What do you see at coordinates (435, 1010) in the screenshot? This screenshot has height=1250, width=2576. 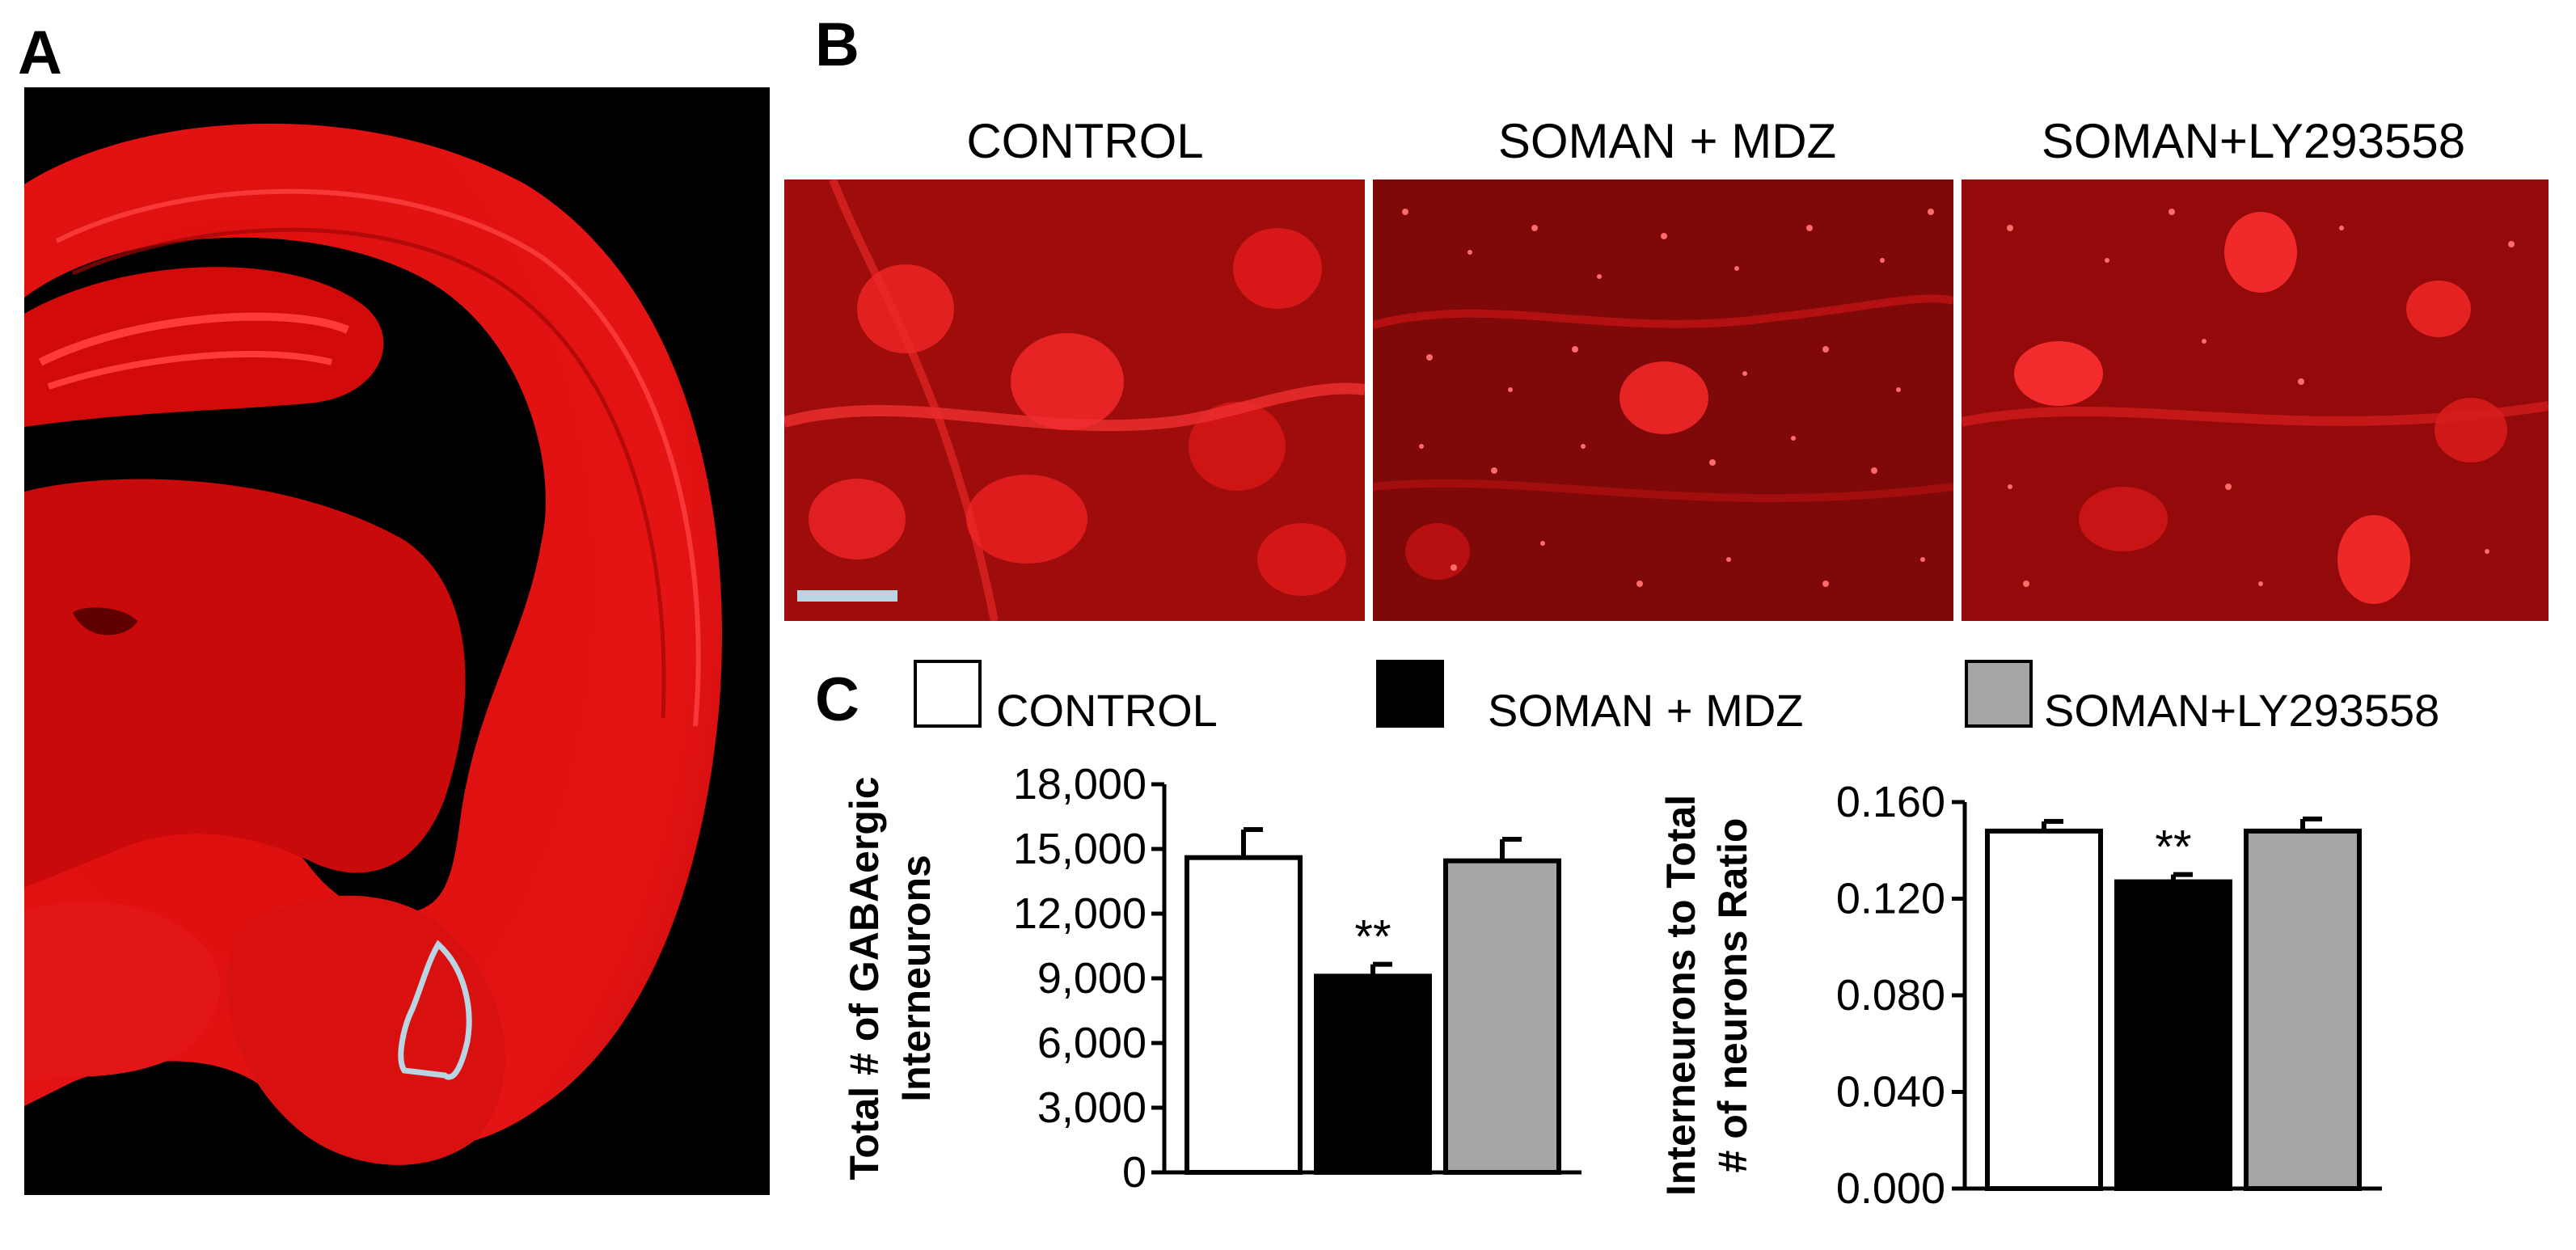 I see `roi-outline` at bounding box center [435, 1010].